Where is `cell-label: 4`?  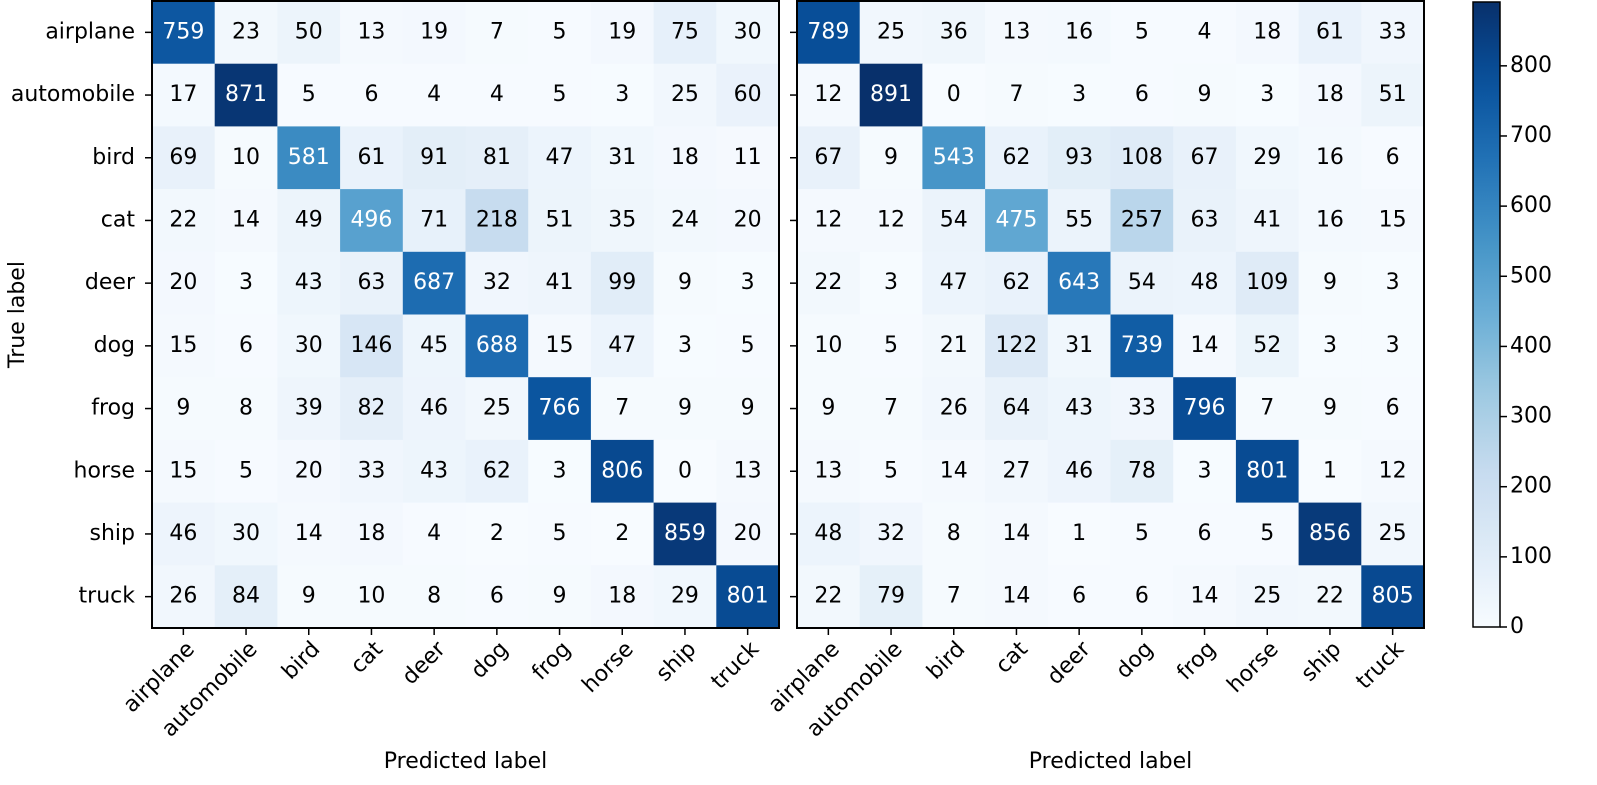 cell-label: 4 is located at coordinates (434, 94).